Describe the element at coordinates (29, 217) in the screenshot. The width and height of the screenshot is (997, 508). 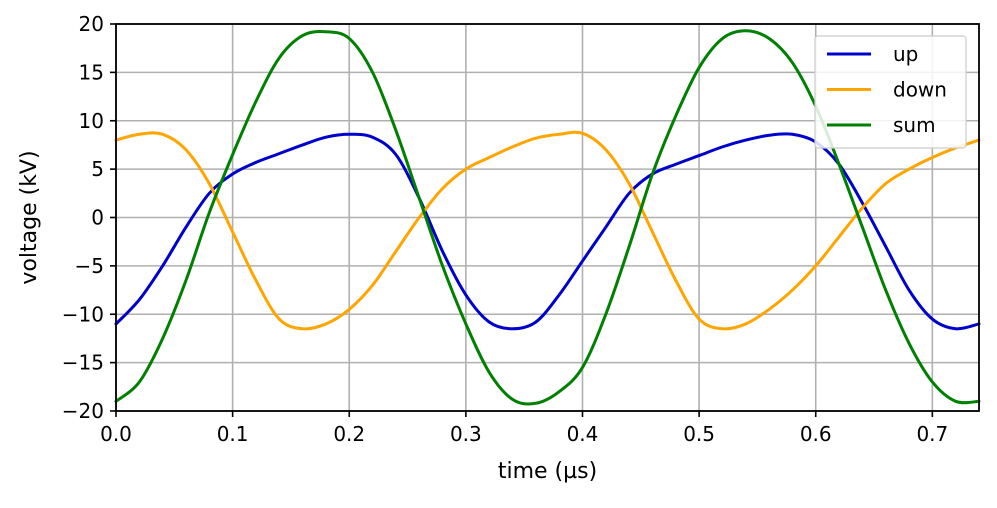
I see `y-axis-label: voltage (kV)` at that location.